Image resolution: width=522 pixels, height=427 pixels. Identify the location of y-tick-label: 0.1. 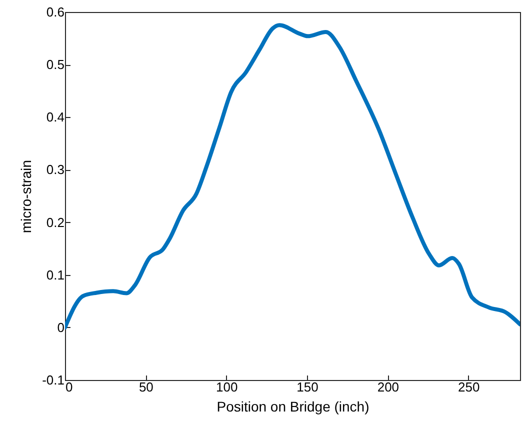
(55, 274).